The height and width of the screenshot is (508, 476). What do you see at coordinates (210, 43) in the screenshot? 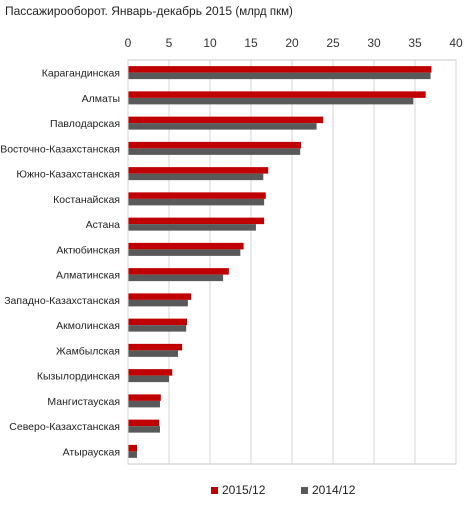
I see `x-tick-label: 10` at bounding box center [210, 43].